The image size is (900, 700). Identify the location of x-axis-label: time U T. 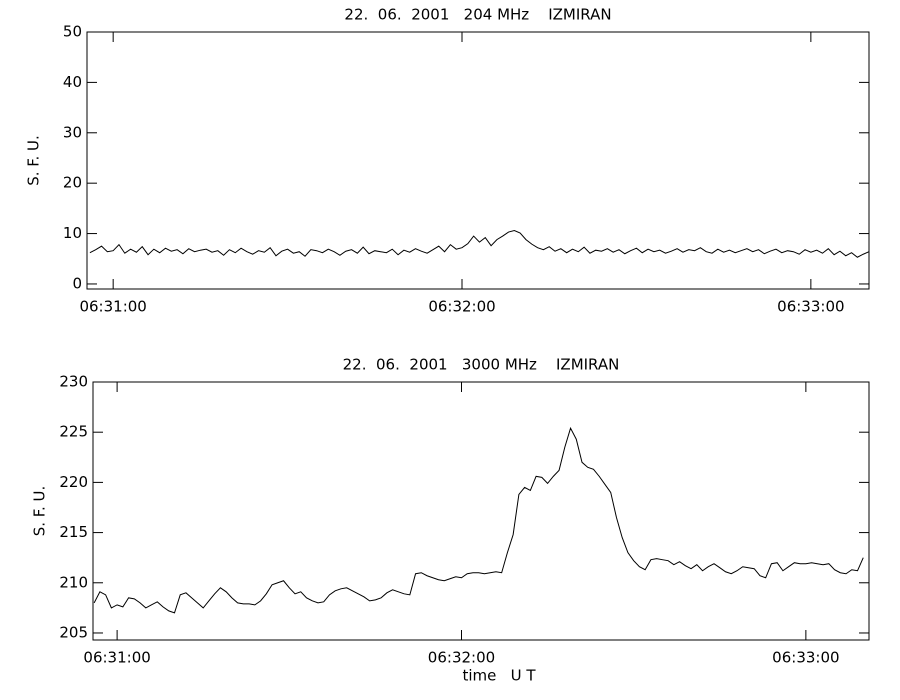
(499, 676).